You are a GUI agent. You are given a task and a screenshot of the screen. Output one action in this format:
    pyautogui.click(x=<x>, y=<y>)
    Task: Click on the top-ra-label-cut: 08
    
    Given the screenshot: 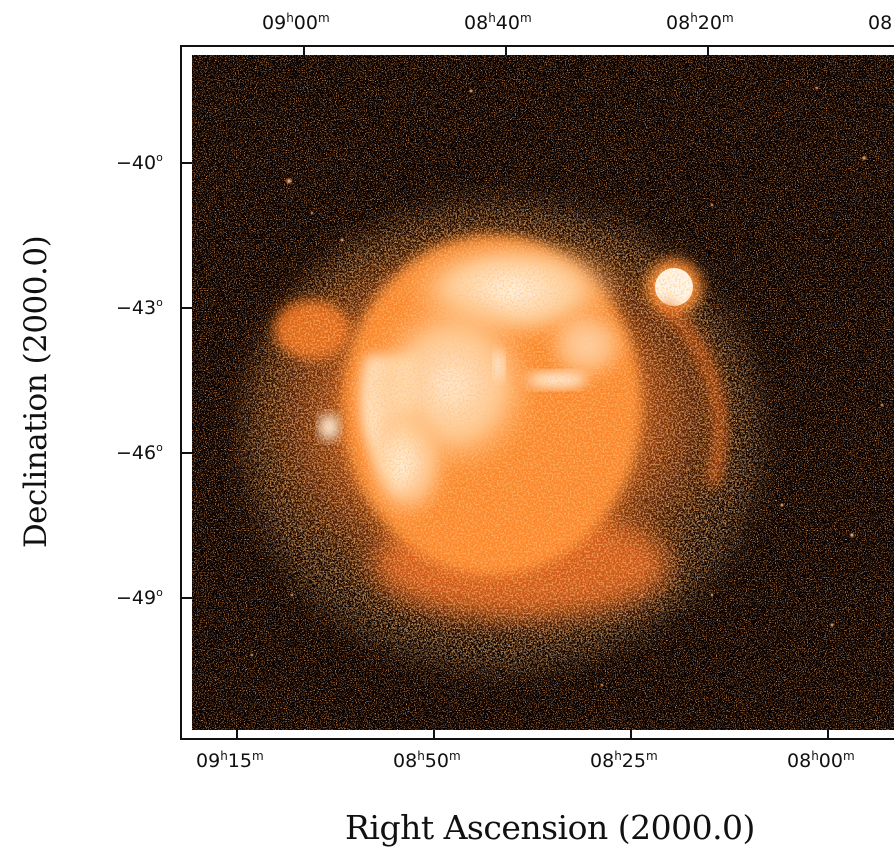 What is the action you would take?
    pyautogui.click(x=880, y=23)
    